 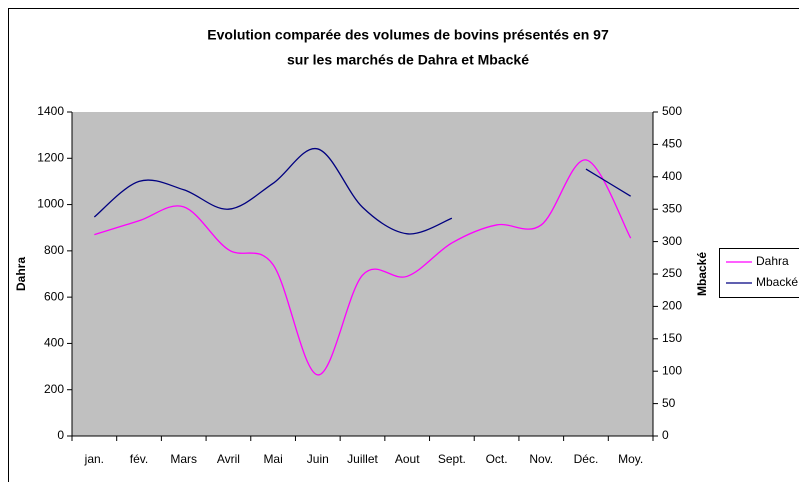 I want to click on x-tick-label: Nov., so click(x=541, y=459).